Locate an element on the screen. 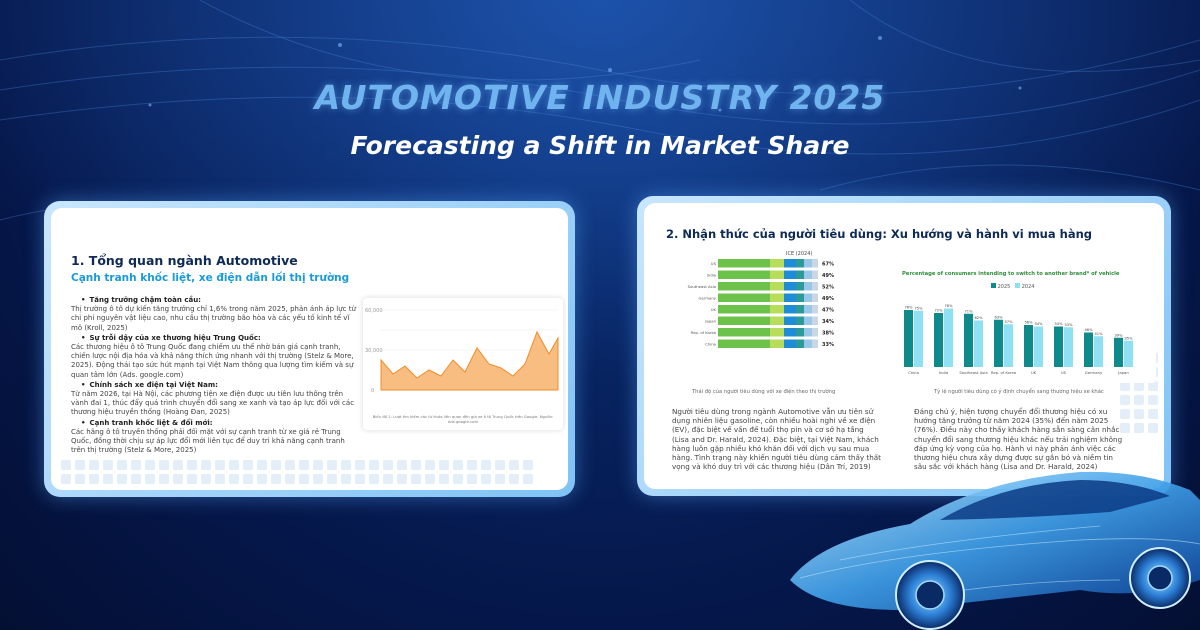 The image size is (1200, 630). ev-attitude-row-pct: 52% is located at coordinates (828, 288).